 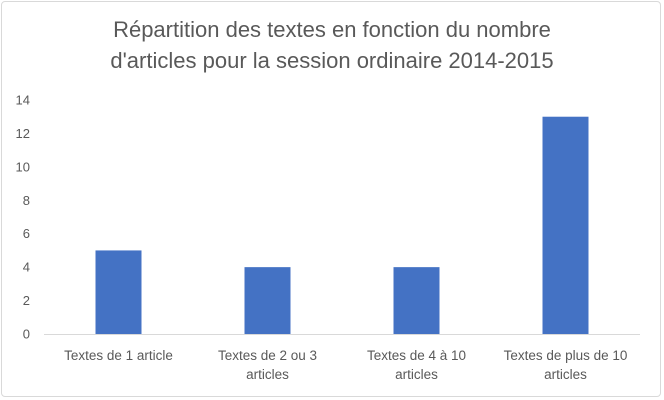 What do you see at coordinates (23, 166) in the screenshot?
I see `y-tick-label: 10` at bounding box center [23, 166].